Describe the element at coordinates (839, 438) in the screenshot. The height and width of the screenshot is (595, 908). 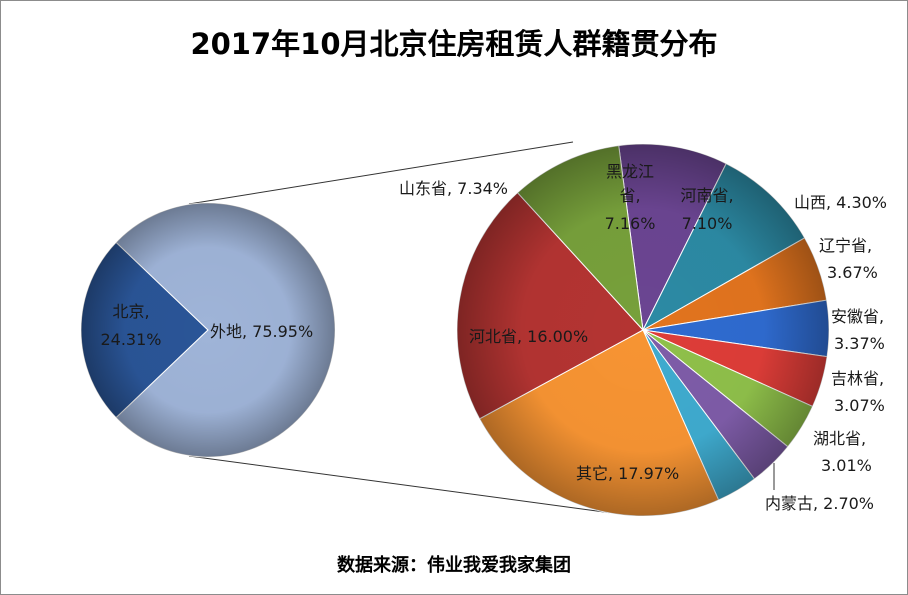
I see `label-secondary-6-0: 湖北省,` at that location.